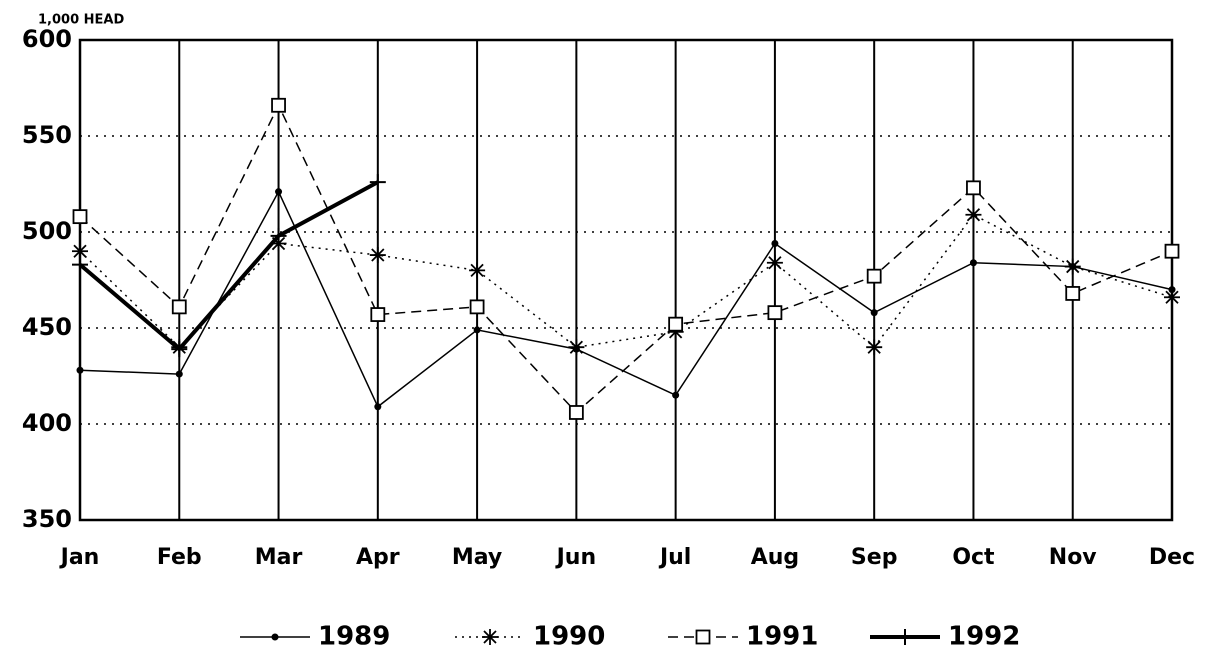 The width and height of the screenshot is (1213, 654). What do you see at coordinates (47, 423) in the screenshot?
I see `y-tick-label: 400` at bounding box center [47, 423].